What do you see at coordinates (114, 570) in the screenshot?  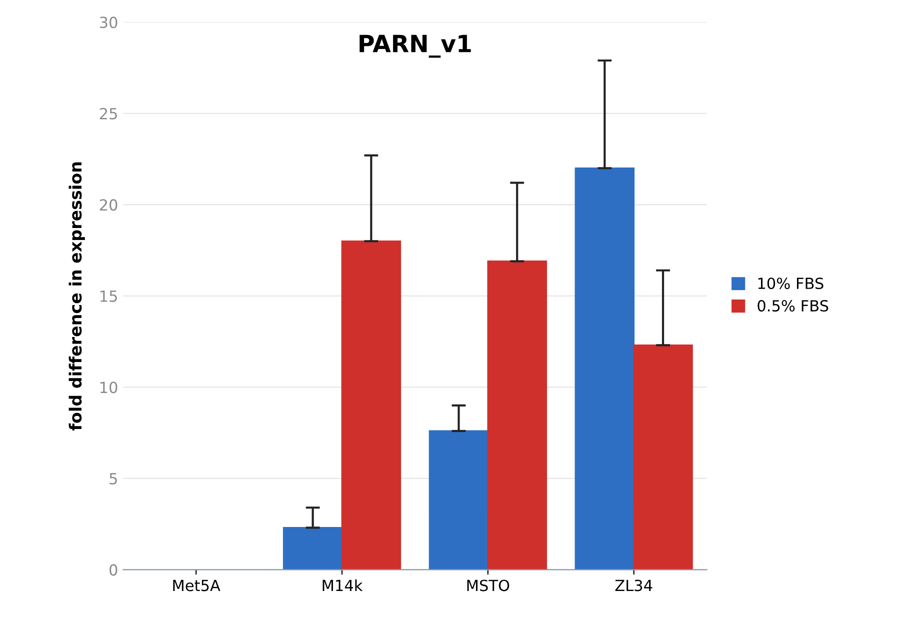 I see `y-tick-label: 0` at bounding box center [114, 570].